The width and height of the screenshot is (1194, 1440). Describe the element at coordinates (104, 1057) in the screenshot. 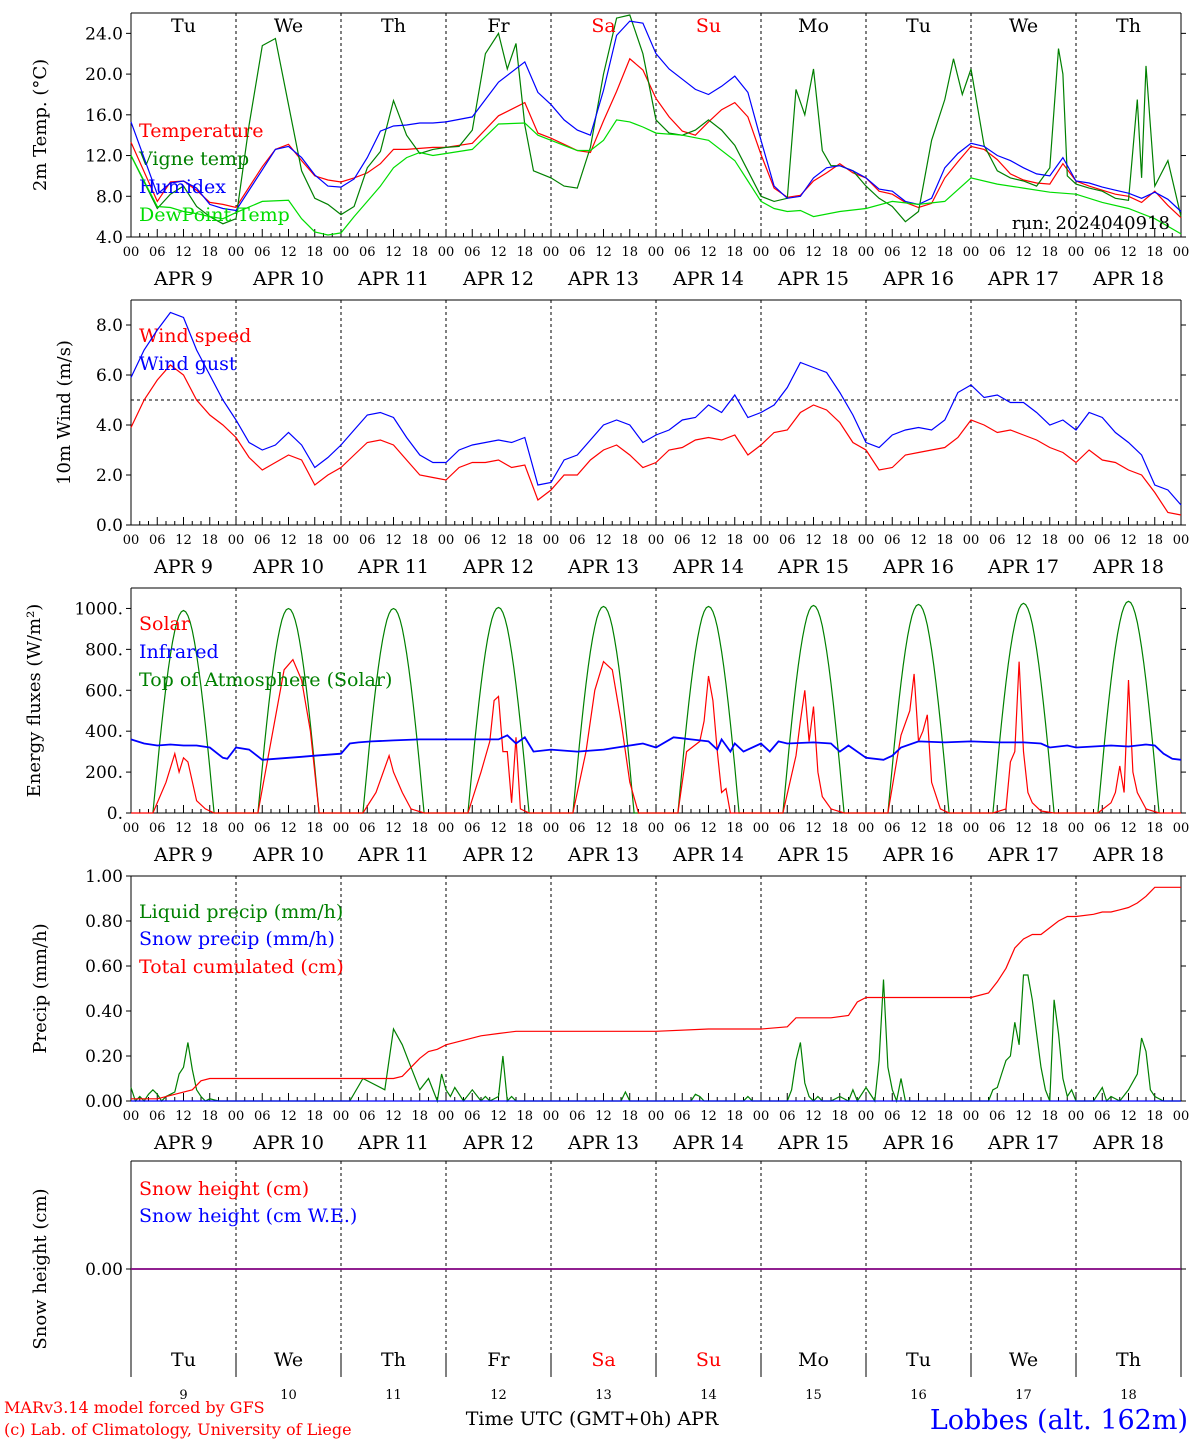

I see `y-tick-label: 0.20` at that location.